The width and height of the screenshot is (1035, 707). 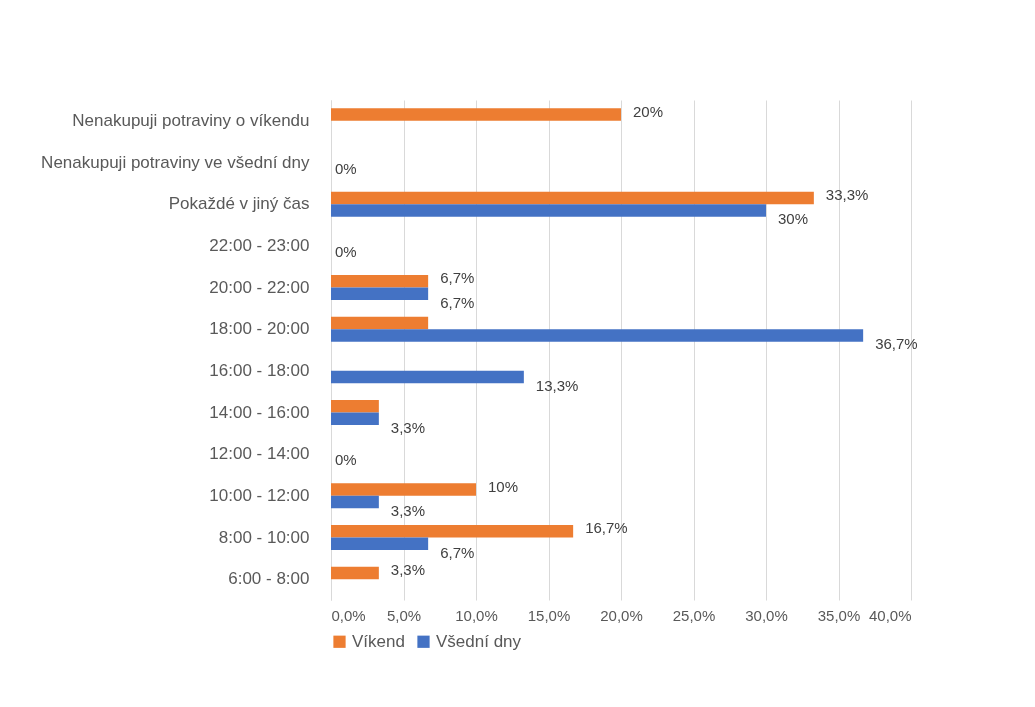 What do you see at coordinates (259, 370) in the screenshot?
I see `y-tick-label: 16:00 - 18:00` at bounding box center [259, 370].